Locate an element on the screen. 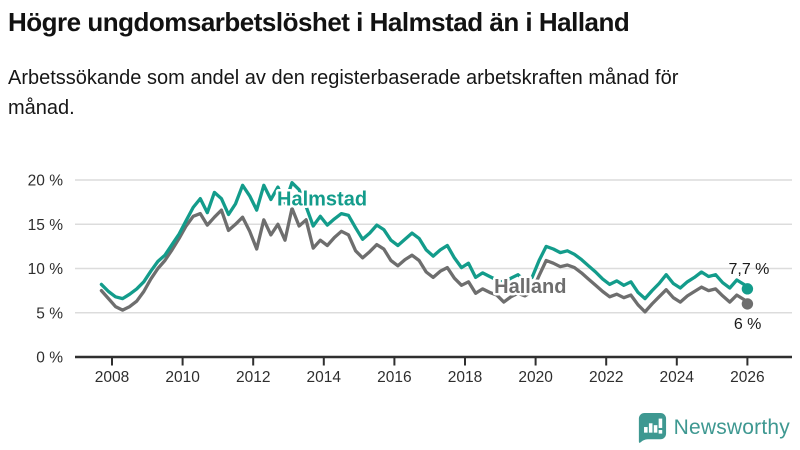 The height and width of the screenshot is (450, 800). brand-footer: Newsworthy is located at coordinates (713, 427).